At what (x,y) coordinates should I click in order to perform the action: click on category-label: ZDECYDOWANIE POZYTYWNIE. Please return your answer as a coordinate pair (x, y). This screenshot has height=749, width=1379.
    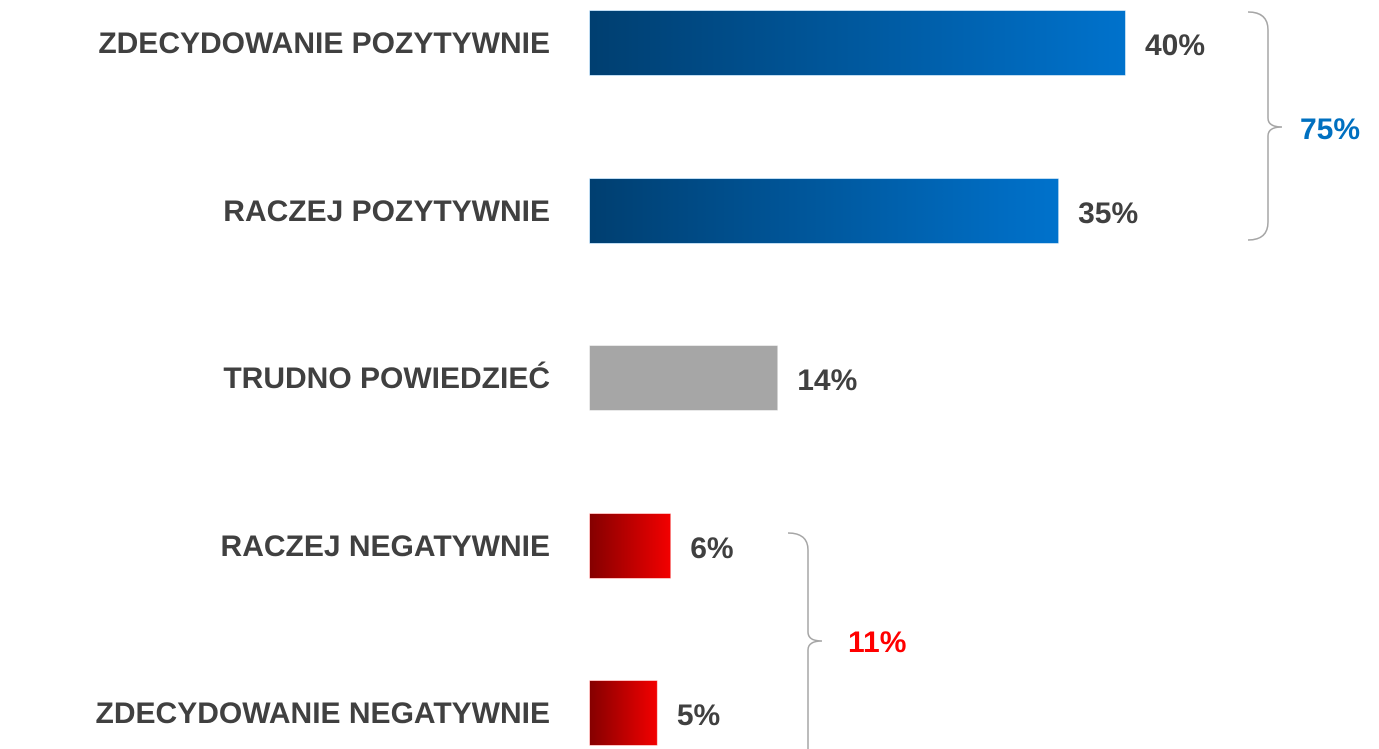
    Looking at the image, I should click on (324, 43).